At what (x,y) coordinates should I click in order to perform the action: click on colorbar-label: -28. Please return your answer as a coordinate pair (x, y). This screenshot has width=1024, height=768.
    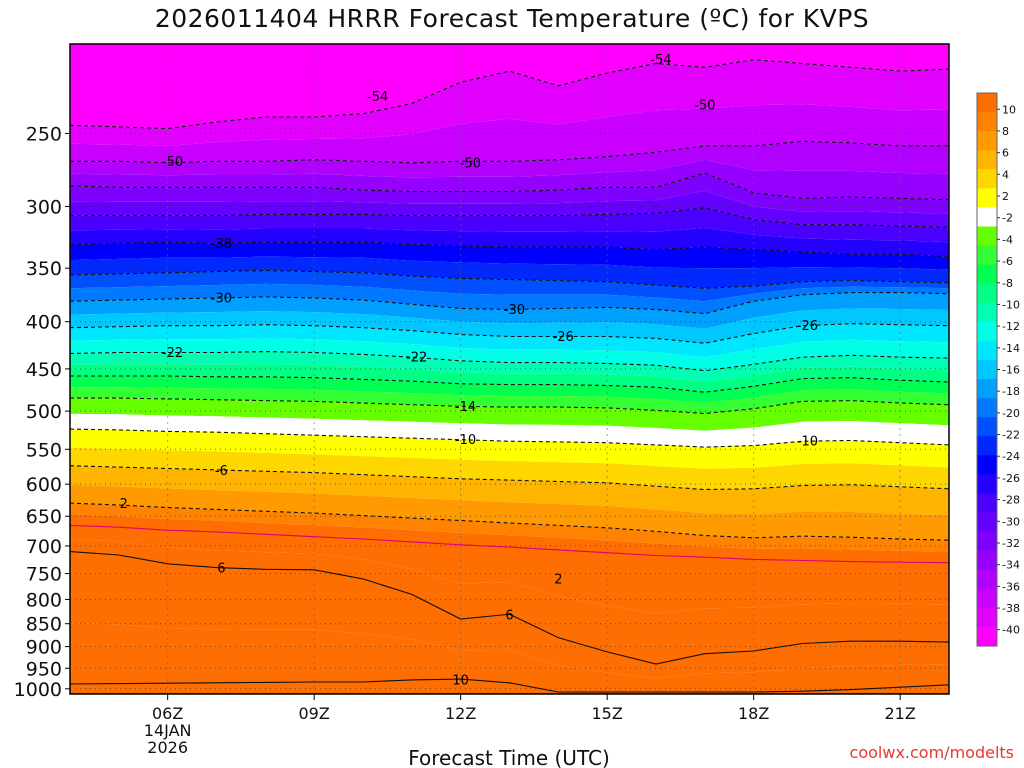
    Looking at the image, I should click on (1011, 500).